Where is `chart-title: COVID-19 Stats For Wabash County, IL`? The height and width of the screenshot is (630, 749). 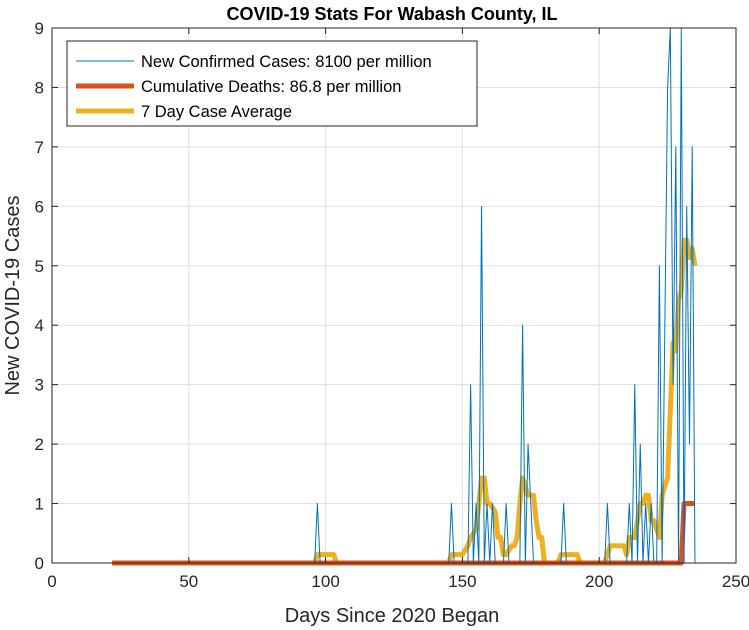
chart-title: COVID-19 Stats For Wabash County, IL is located at coordinates (391, 14).